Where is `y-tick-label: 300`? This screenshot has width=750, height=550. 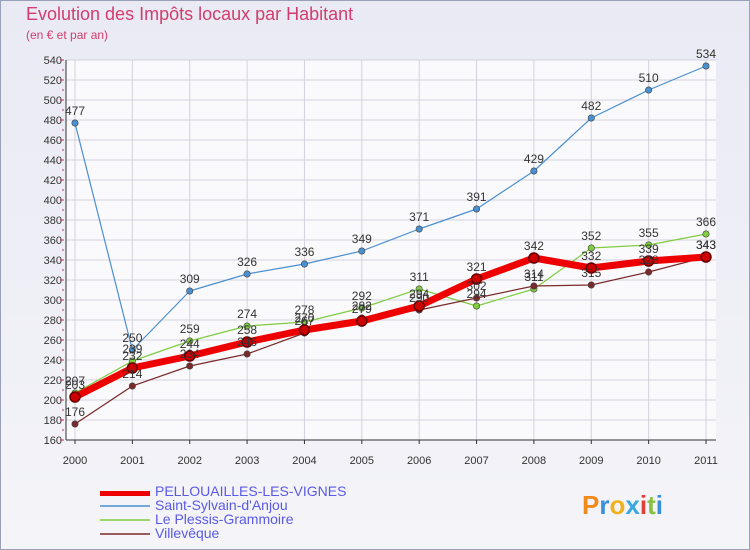 y-tick-label: 300 is located at coordinates (53, 301).